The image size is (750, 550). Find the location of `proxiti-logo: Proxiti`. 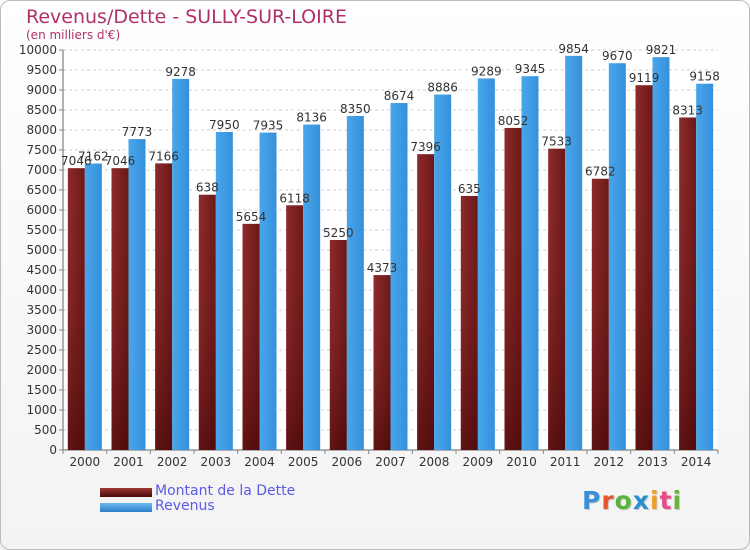

proxiti-logo: Proxiti is located at coordinates (632, 500).